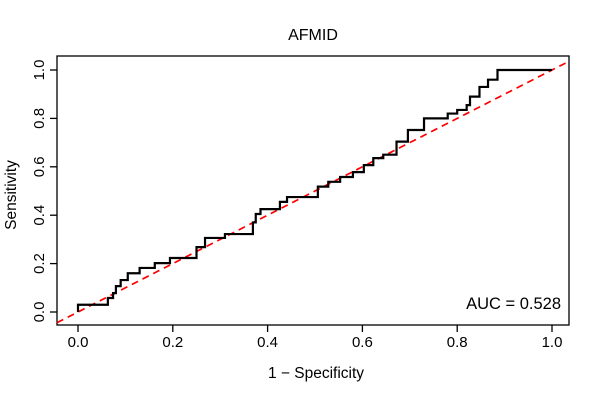 Image resolution: width=600 pixels, height=400 pixels. Describe the element at coordinates (513, 304) in the screenshot. I see `auc-annotation: AUC = 0.528` at that location.